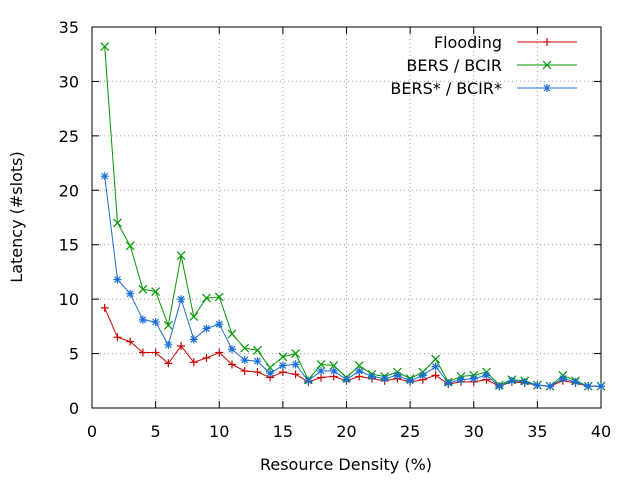 The image size is (640, 480). Describe the element at coordinates (468, 42) in the screenshot. I see `legend-label: Flooding` at that location.